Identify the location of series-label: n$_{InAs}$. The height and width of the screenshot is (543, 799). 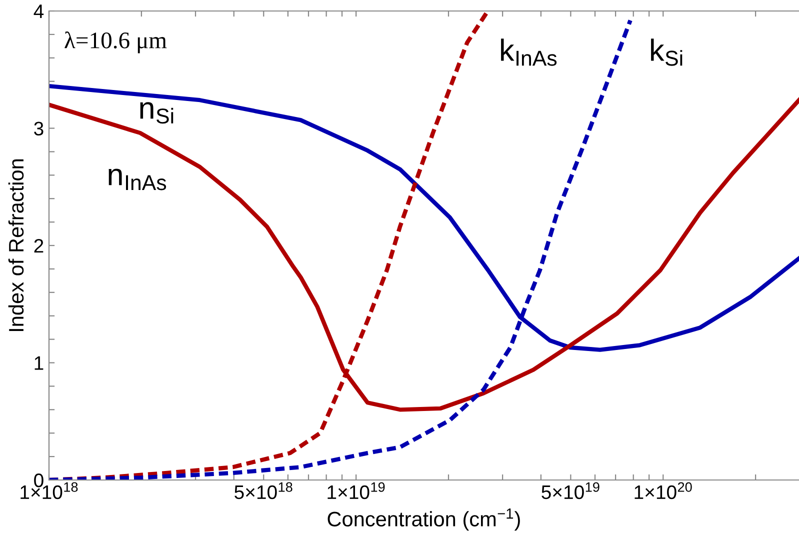
(137, 179).